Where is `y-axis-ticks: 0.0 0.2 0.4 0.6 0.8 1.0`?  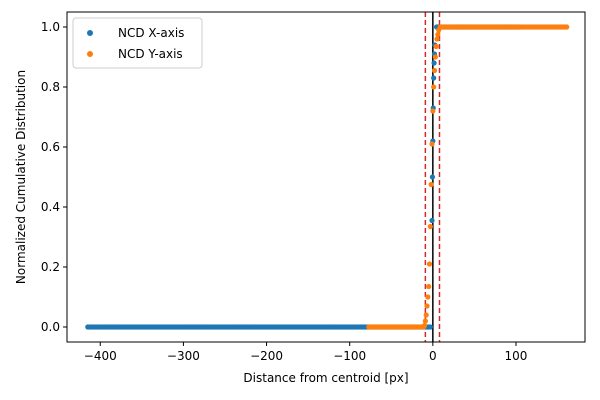 y-axis-ticks: 0.0 0.2 0.4 0.6 0.8 1.0 is located at coordinates (54, 177).